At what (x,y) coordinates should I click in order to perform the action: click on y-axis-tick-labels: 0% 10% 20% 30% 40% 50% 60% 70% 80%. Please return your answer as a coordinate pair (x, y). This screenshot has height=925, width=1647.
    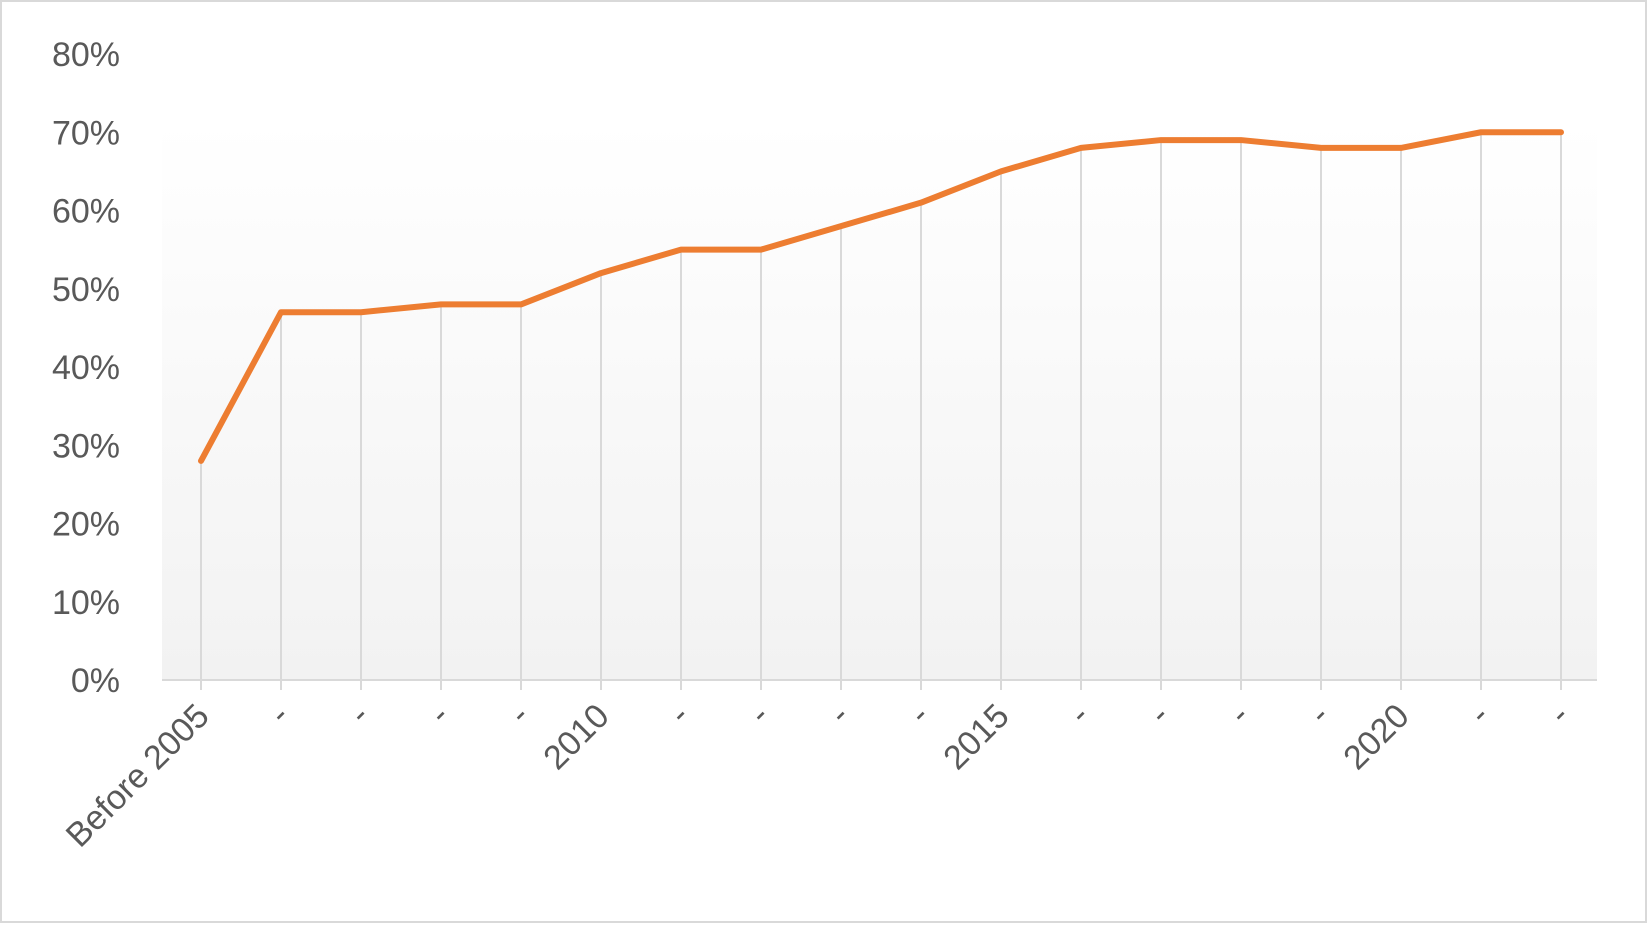
    Looking at the image, I should click on (86, 368).